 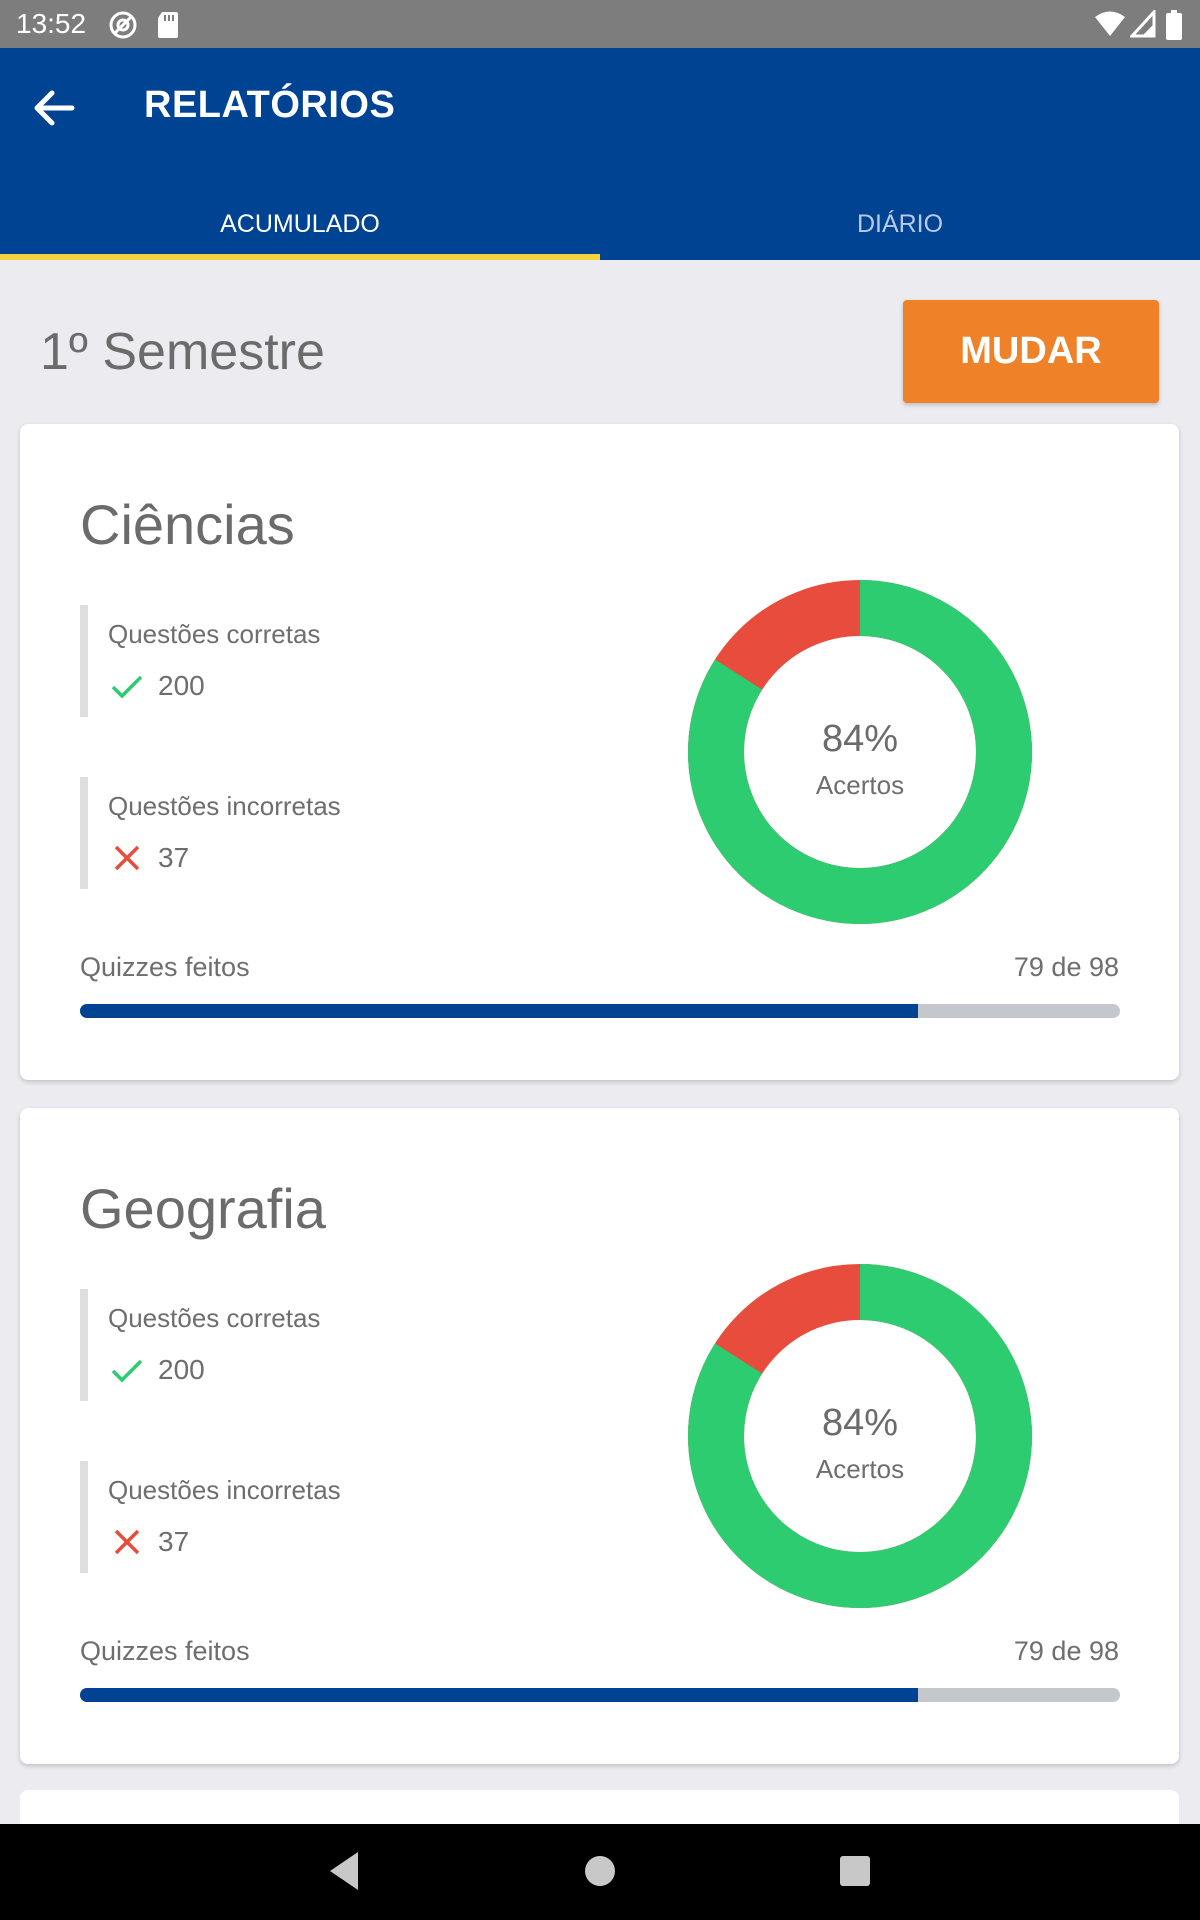 I want to click on recents-square-icon, so click(x=855, y=1871).